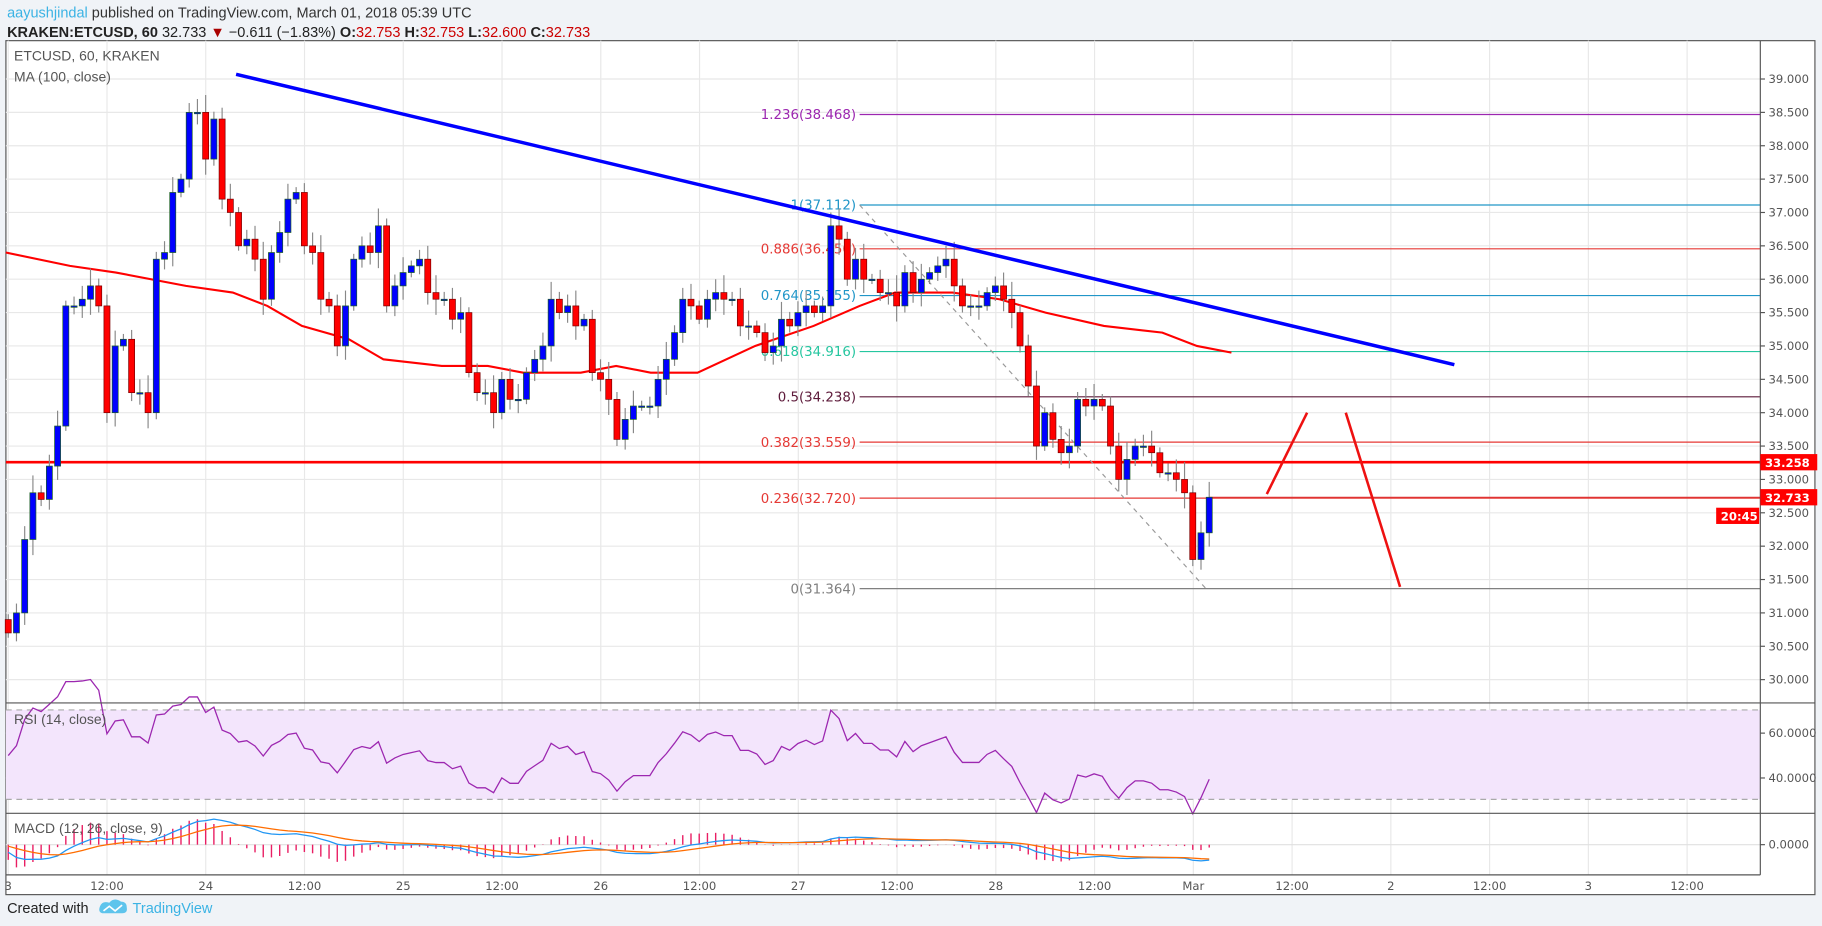  What do you see at coordinates (1788, 179) in the screenshot?
I see `price-tick-label: 37.500` at bounding box center [1788, 179].